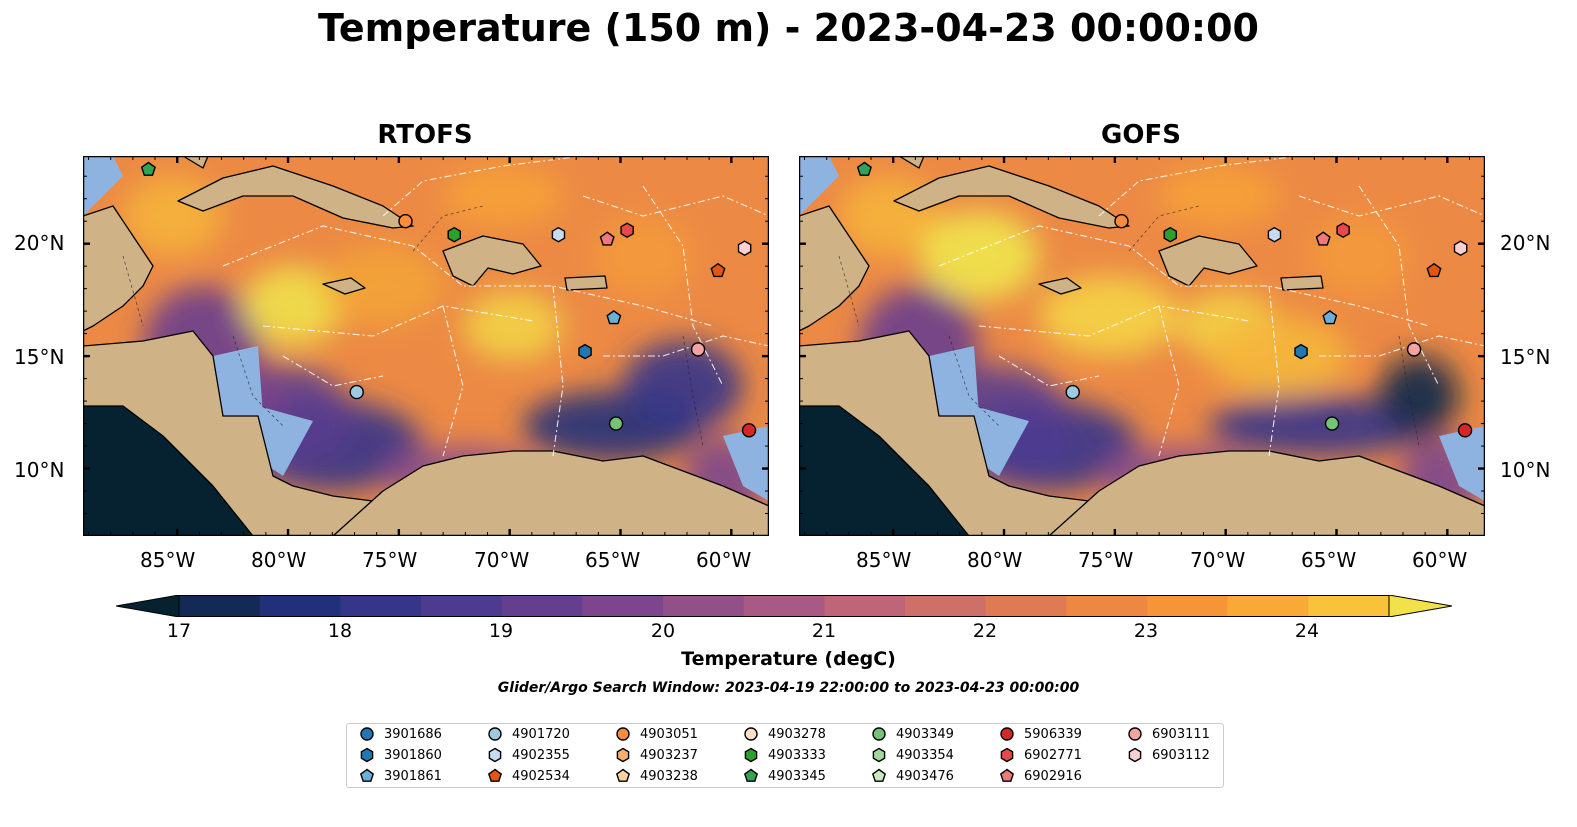 The height and width of the screenshot is (827, 1577). What do you see at coordinates (1218, 560) in the screenshot?
I see `lon-label-right-70: 70°W` at bounding box center [1218, 560].